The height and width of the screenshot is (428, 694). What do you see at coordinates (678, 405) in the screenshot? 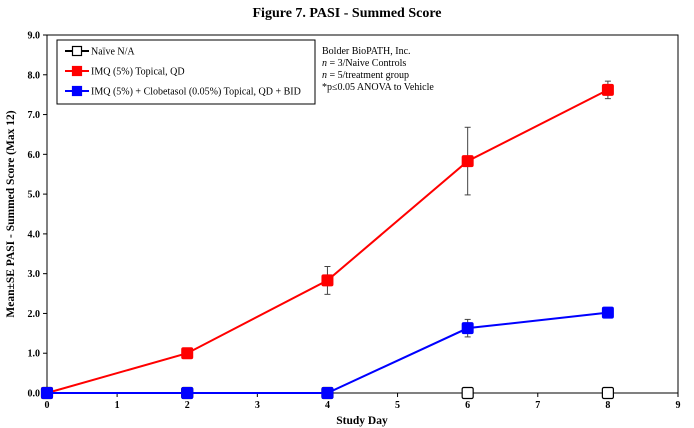
I see `x-tick-label: 9` at bounding box center [678, 405].